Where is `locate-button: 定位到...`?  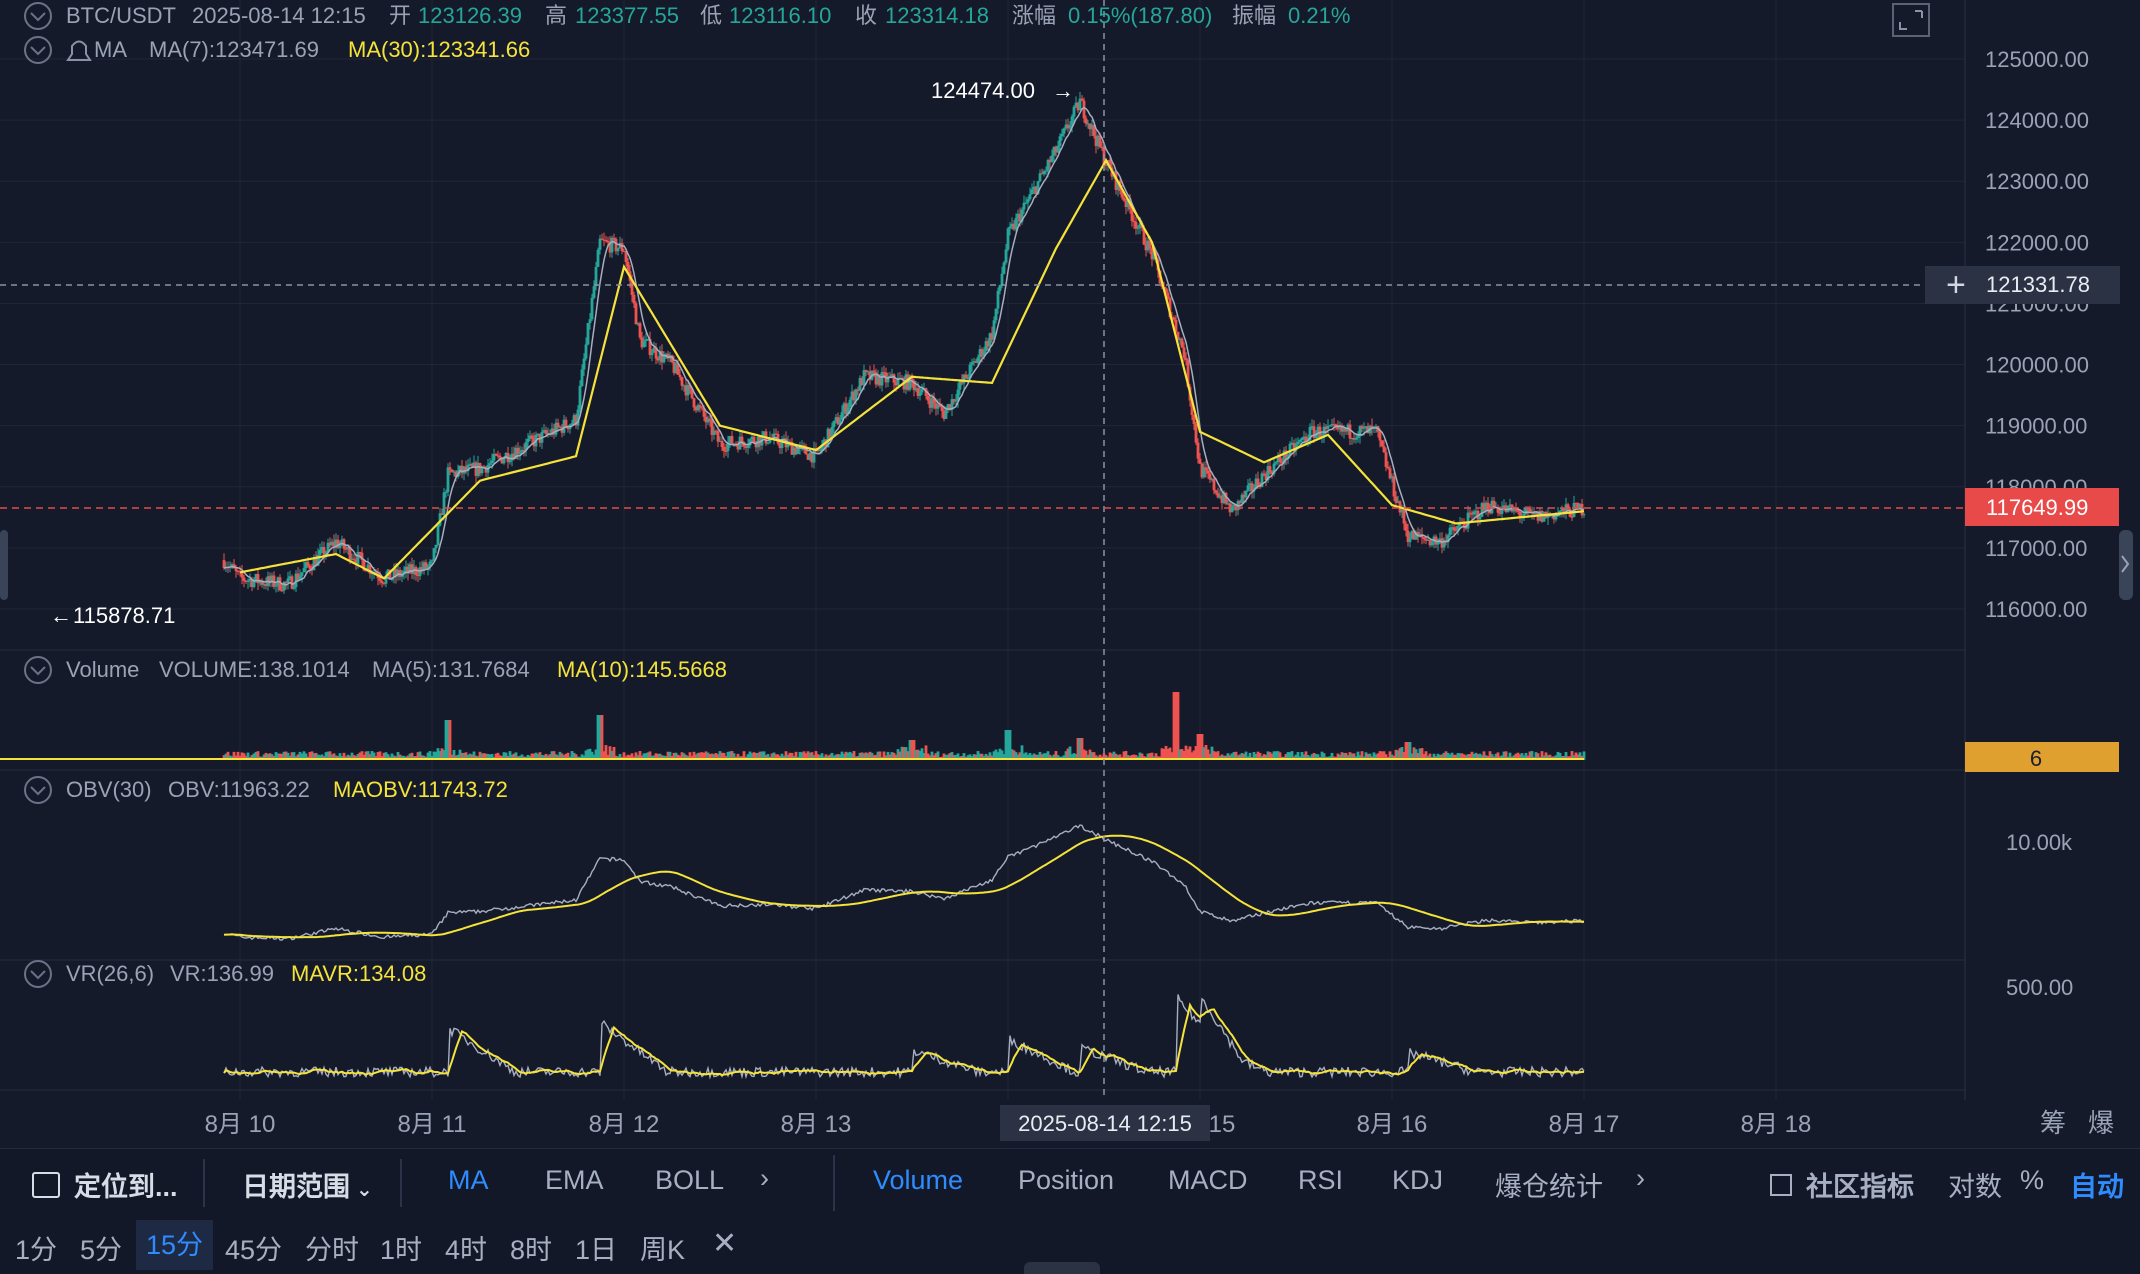
locate-button: 定位到... is located at coordinates (105, 1184).